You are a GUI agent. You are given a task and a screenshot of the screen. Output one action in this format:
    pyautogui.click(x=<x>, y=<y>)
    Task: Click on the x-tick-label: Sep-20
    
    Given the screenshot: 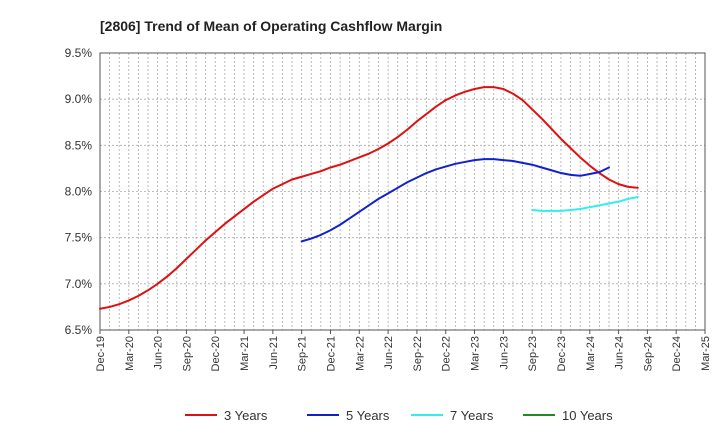 What is the action you would take?
    pyautogui.click(x=187, y=353)
    